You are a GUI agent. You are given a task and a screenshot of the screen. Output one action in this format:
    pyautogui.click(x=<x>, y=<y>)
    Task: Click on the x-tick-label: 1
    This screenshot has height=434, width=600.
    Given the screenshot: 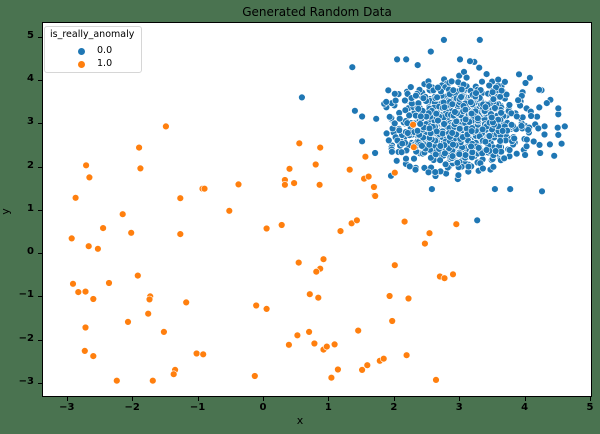 What is the action you would take?
    pyautogui.click(x=328, y=407)
    